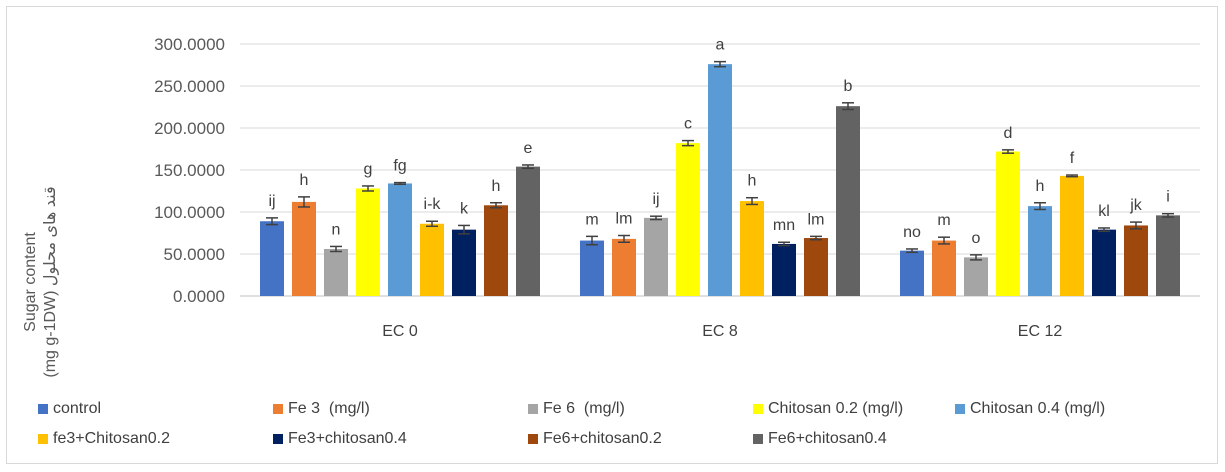 This screenshot has width=1225, height=472. I want to click on significance-label: fg, so click(399, 166).